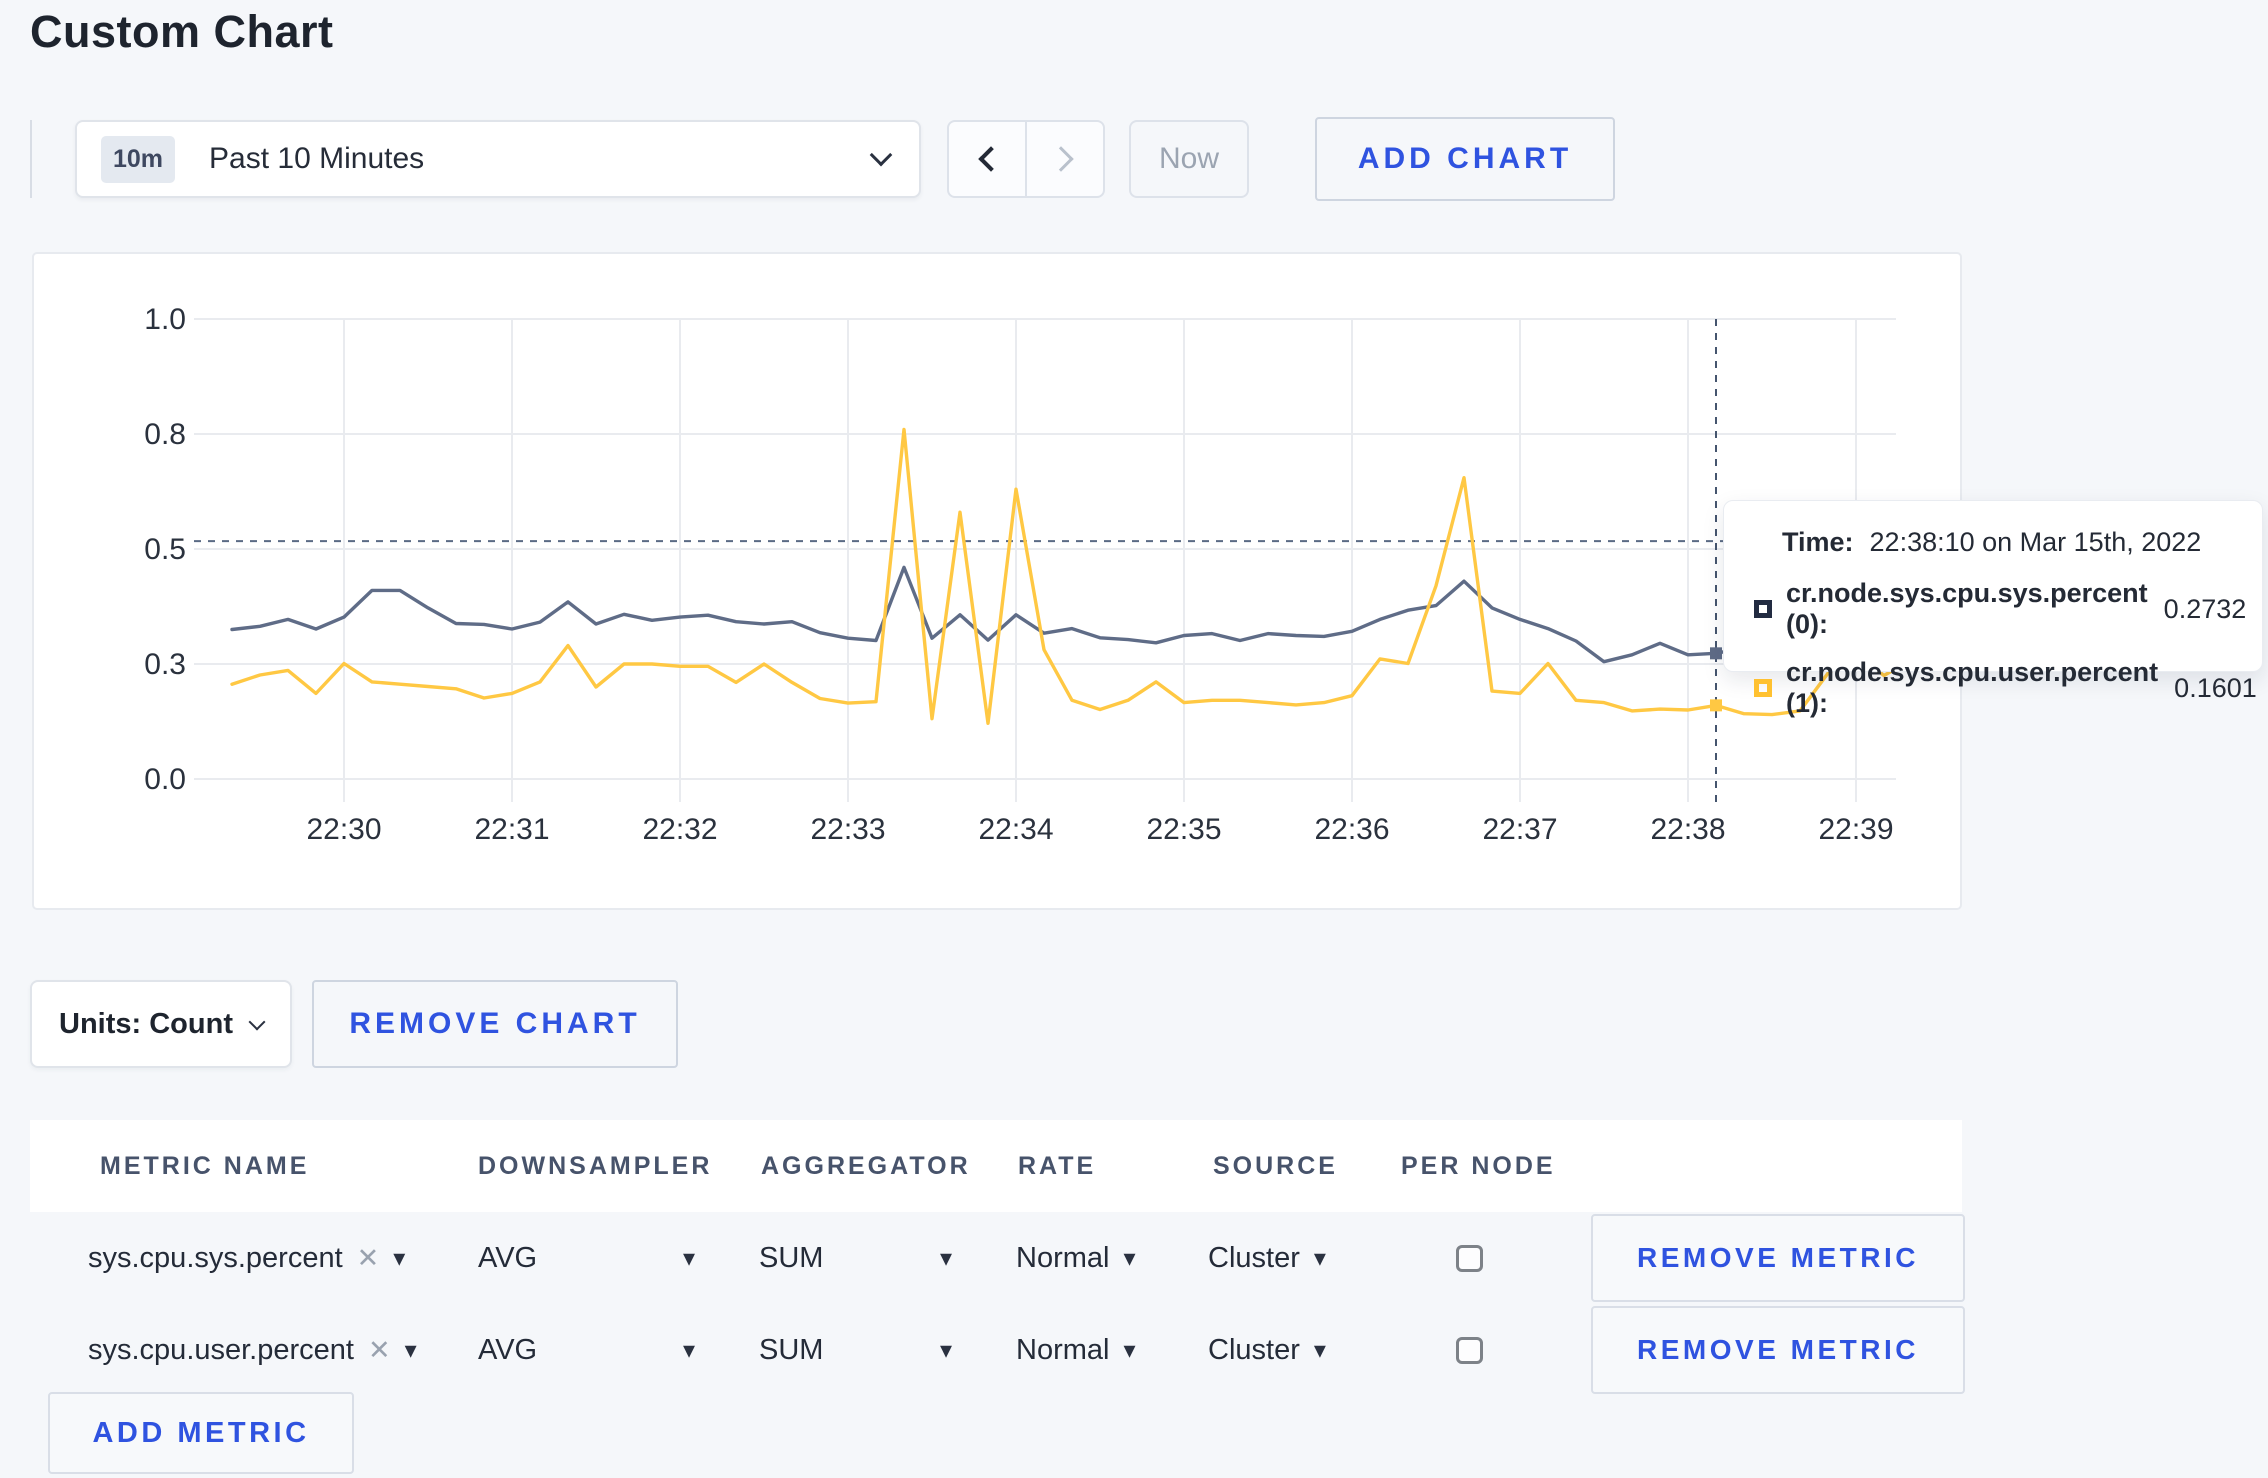 This screenshot has width=2268, height=1478. What do you see at coordinates (495, 1024) in the screenshot?
I see `remove-chart-button: REMOVE CHART` at bounding box center [495, 1024].